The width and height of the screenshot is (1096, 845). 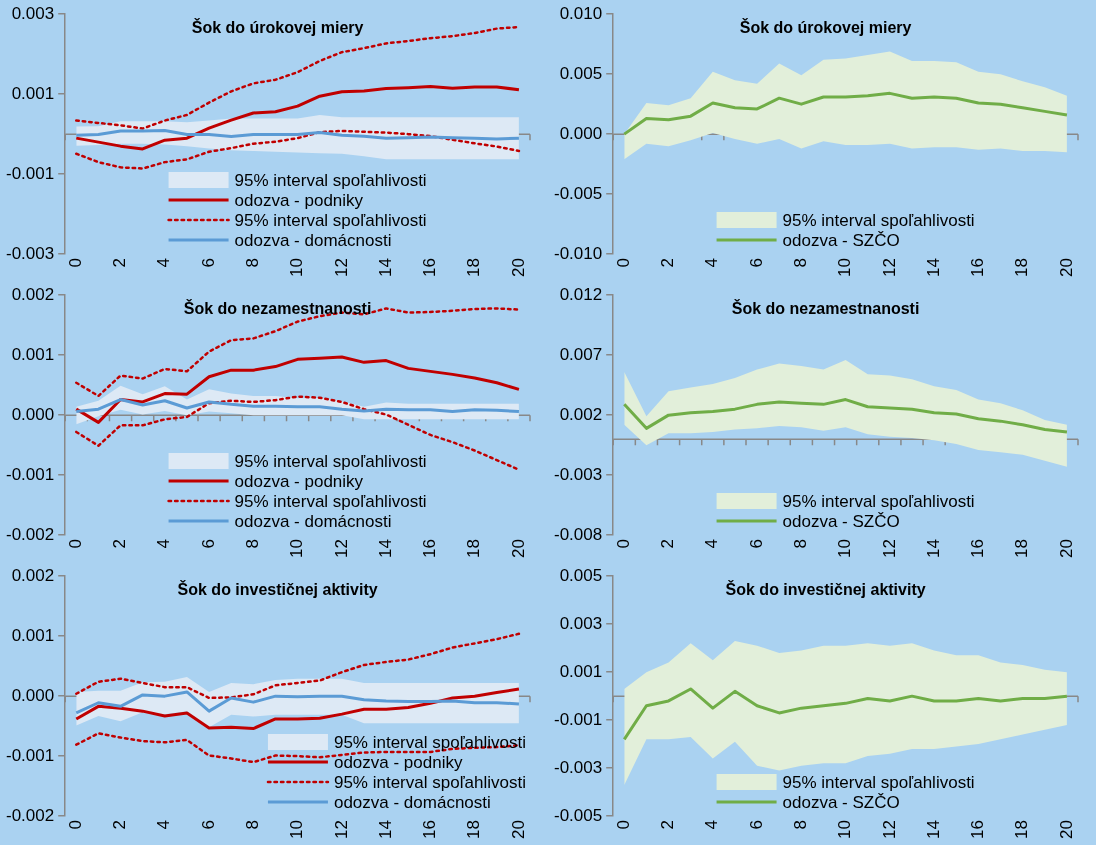 I want to click on y-tick-label: 0.010, so click(x=581, y=13).